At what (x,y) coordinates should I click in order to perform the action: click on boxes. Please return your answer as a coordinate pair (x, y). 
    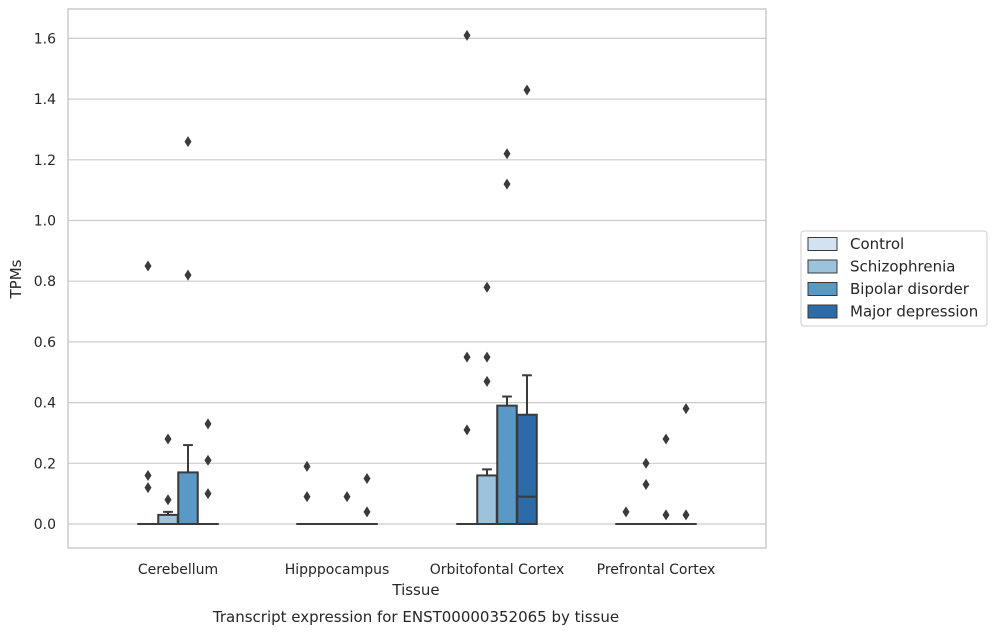
    Looking at the image, I should click on (417, 450).